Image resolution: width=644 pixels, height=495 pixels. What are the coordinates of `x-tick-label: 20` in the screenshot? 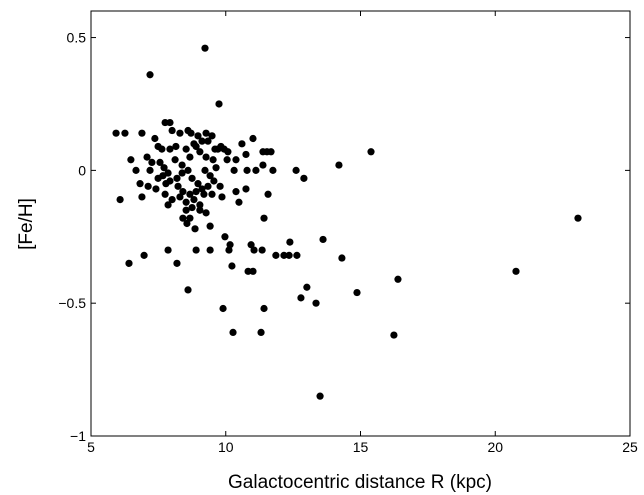 It's located at (495, 447).